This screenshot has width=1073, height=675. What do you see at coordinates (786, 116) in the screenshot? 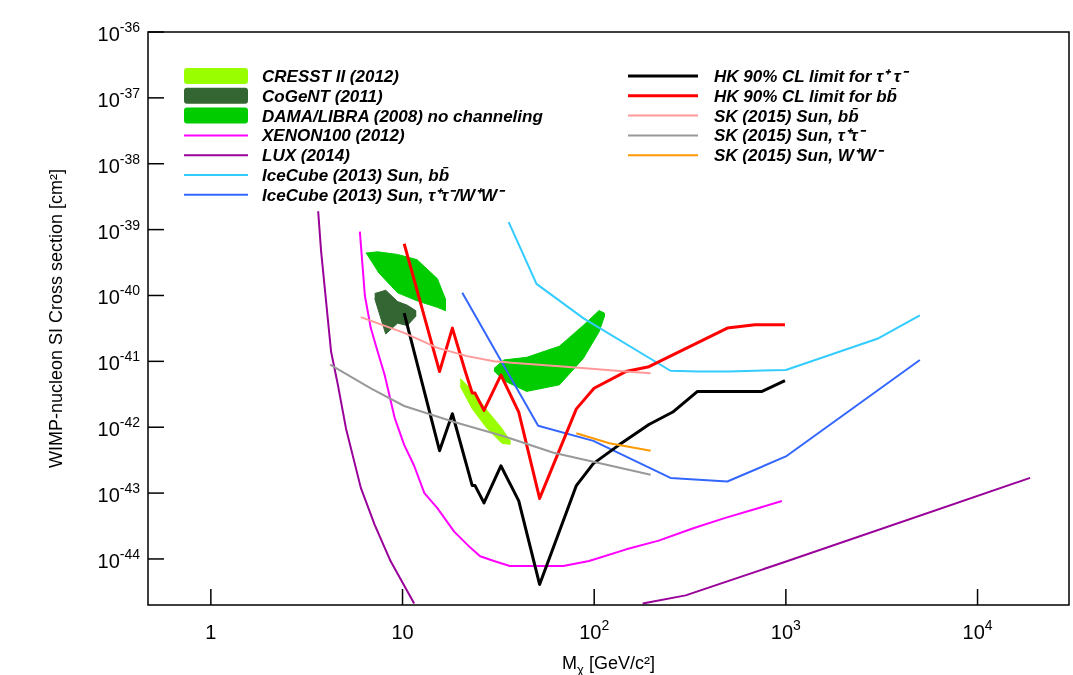
I see `legend-label: SK (2015) Sun, bb̄` at bounding box center [786, 116].